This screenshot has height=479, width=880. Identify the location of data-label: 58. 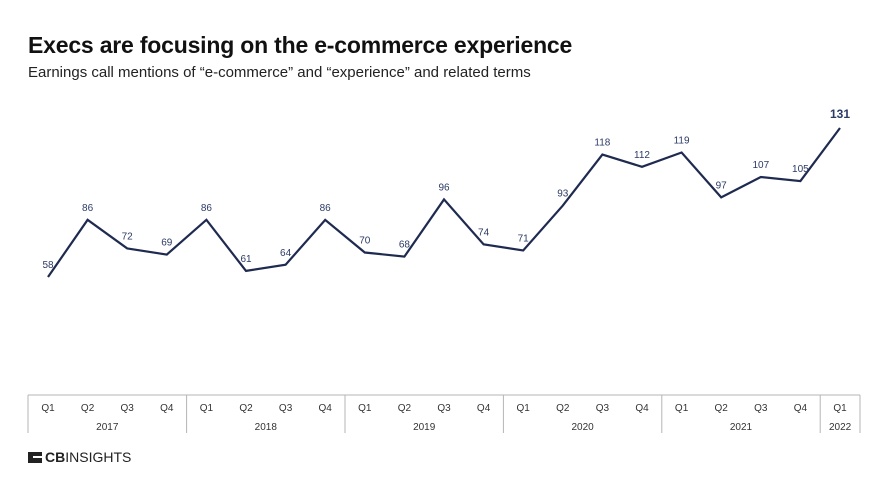
(48, 265).